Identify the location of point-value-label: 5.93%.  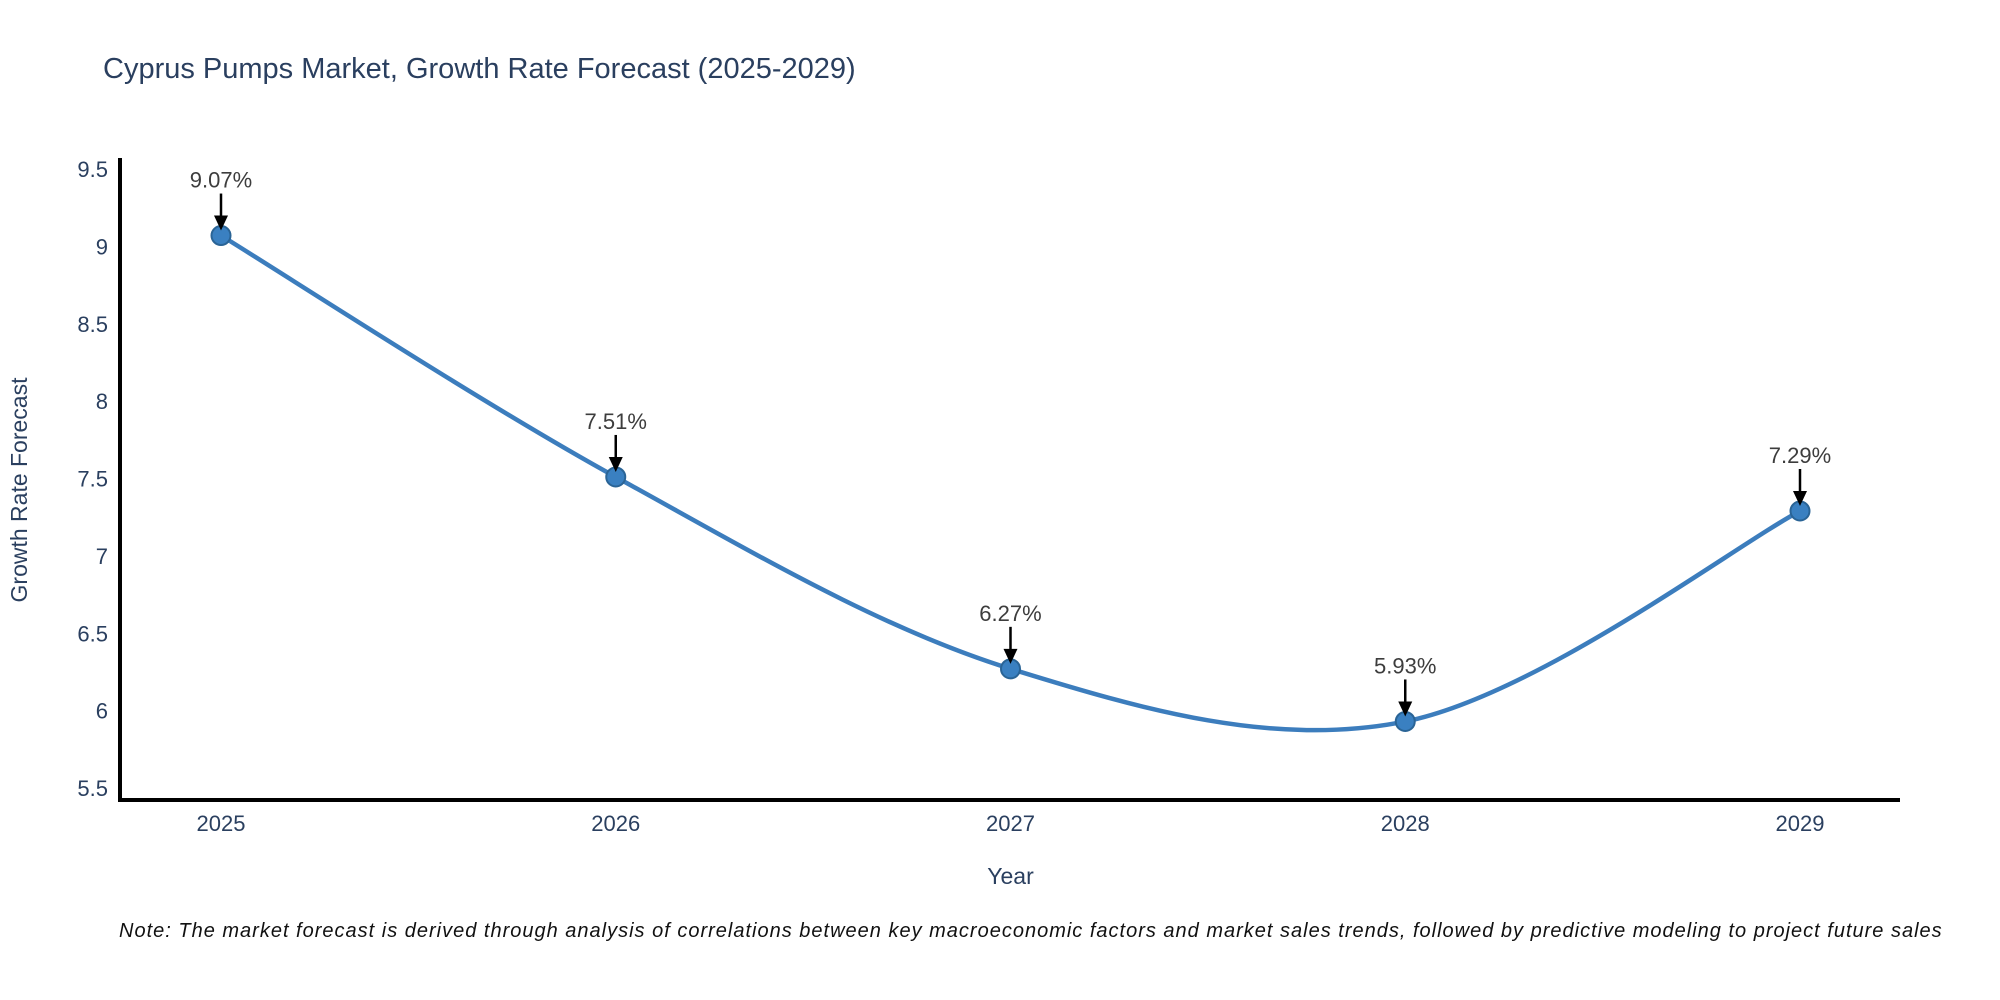
(1405, 665).